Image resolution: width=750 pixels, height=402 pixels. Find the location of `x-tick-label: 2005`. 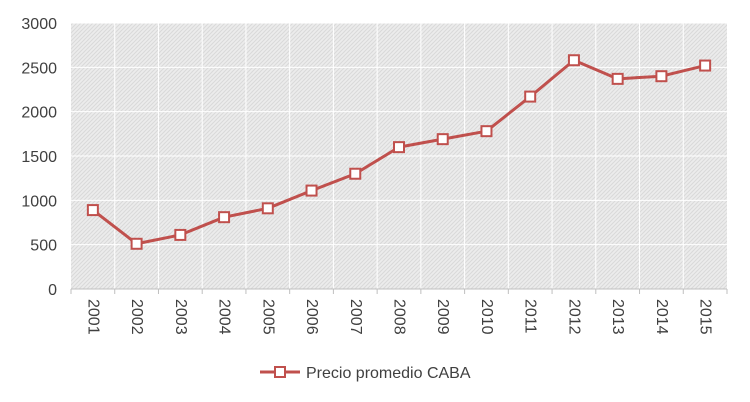

x-tick-label: 2005 is located at coordinates (267, 317).